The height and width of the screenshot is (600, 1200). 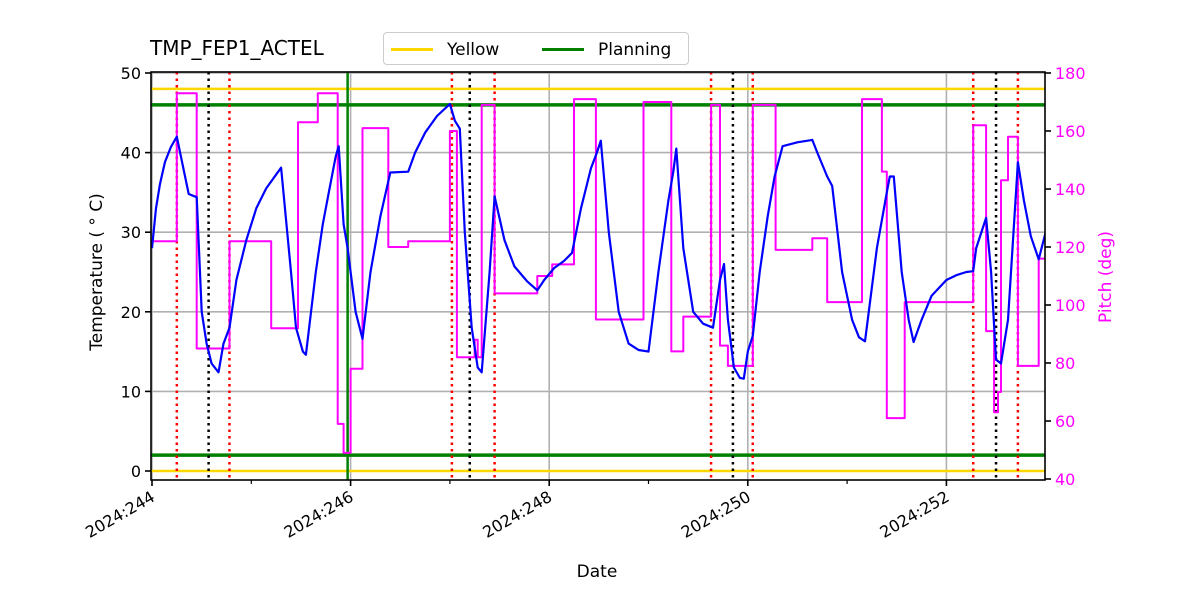 What do you see at coordinates (1070, 189) in the screenshot?
I see `y2-tick-label: 140` at bounding box center [1070, 189].